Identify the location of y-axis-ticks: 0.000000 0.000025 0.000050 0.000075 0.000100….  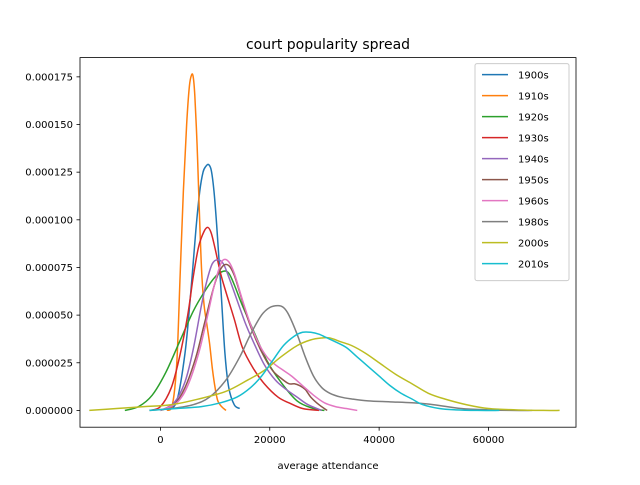
(52, 244).